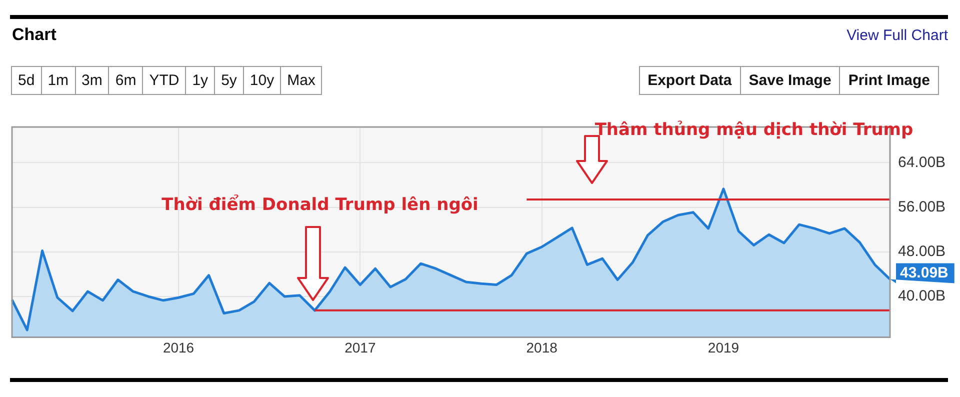 The image size is (960, 397). What do you see at coordinates (924, 273) in the screenshot?
I see `data-label: 43.09B` at bounding box center [924, 273].